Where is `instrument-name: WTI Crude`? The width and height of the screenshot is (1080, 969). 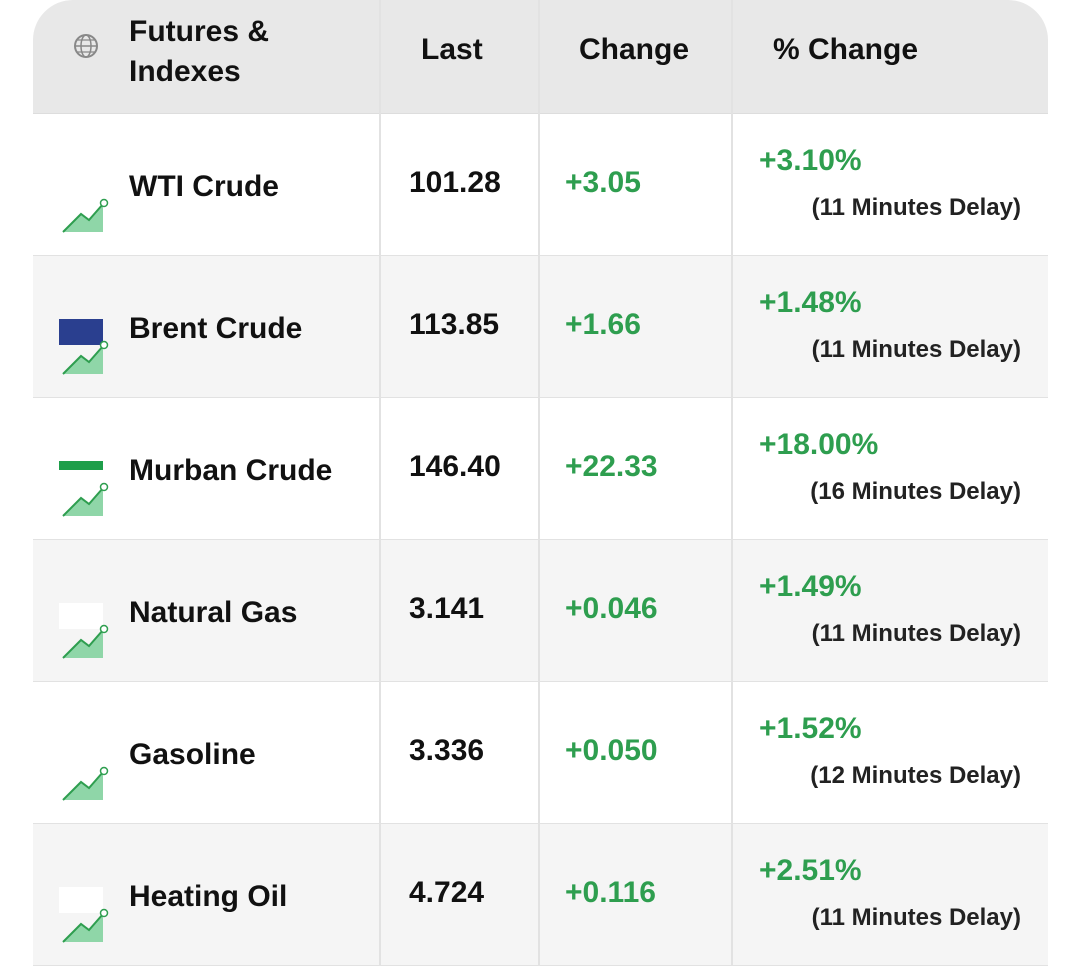 instrument-name: WTI Crude is located at coordinates (204, 186).